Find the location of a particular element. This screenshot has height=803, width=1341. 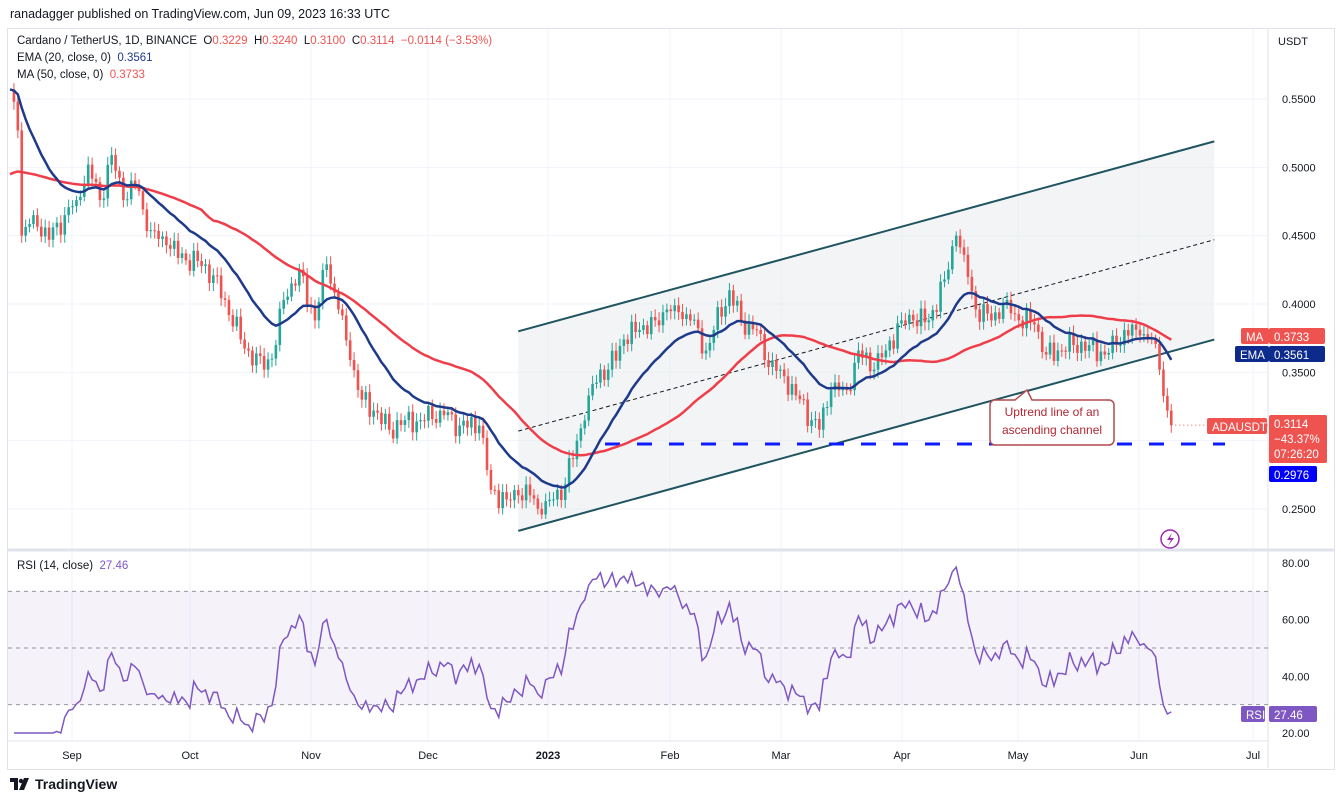

rsi-name-tag is located at coordinates (1253, 714).